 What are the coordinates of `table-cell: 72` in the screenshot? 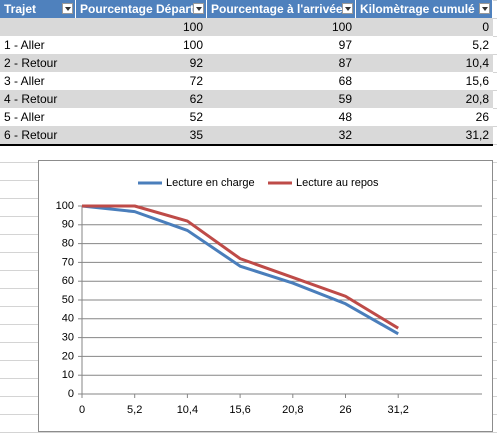 It's located at (196, 81).